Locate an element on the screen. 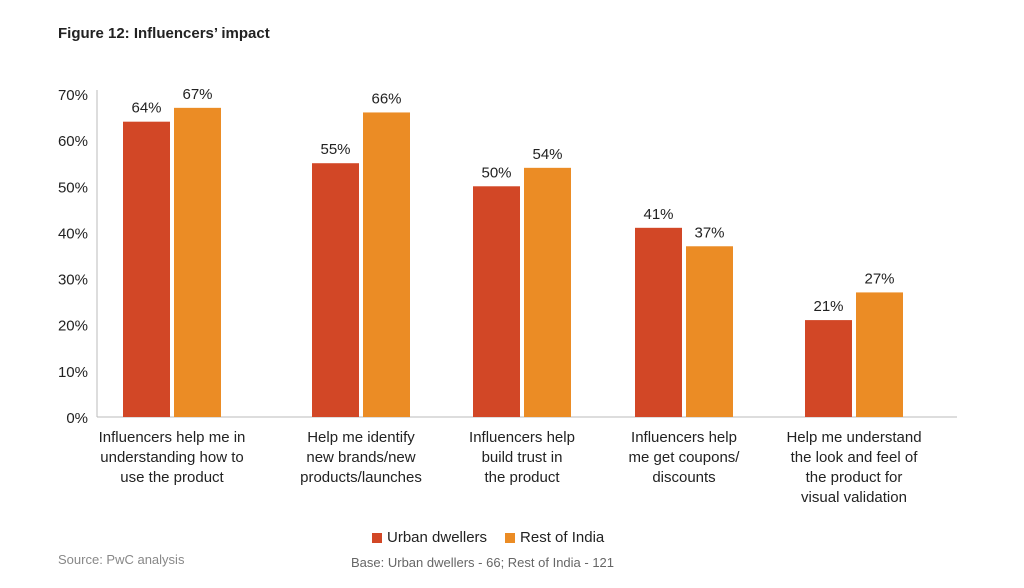  legend-item-rest: Rest of India is located at coordinates (554, 537).